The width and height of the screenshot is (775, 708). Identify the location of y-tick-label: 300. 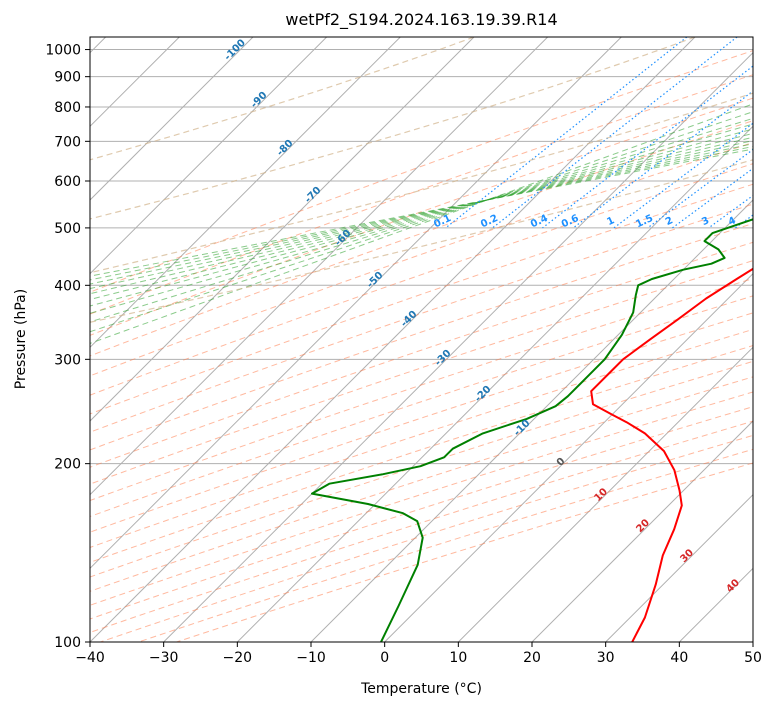
(67, 360).